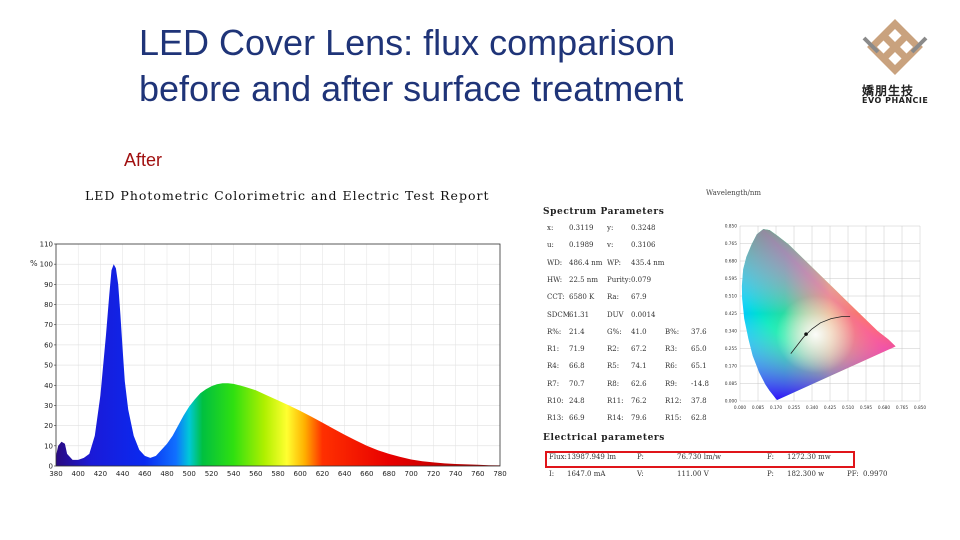 The height and width of the screenshot is (540, 960). What do you see at coordinates (613, 297) in the screenshot?
I see `param-key: Ra:` at bounding box center [613, 297].